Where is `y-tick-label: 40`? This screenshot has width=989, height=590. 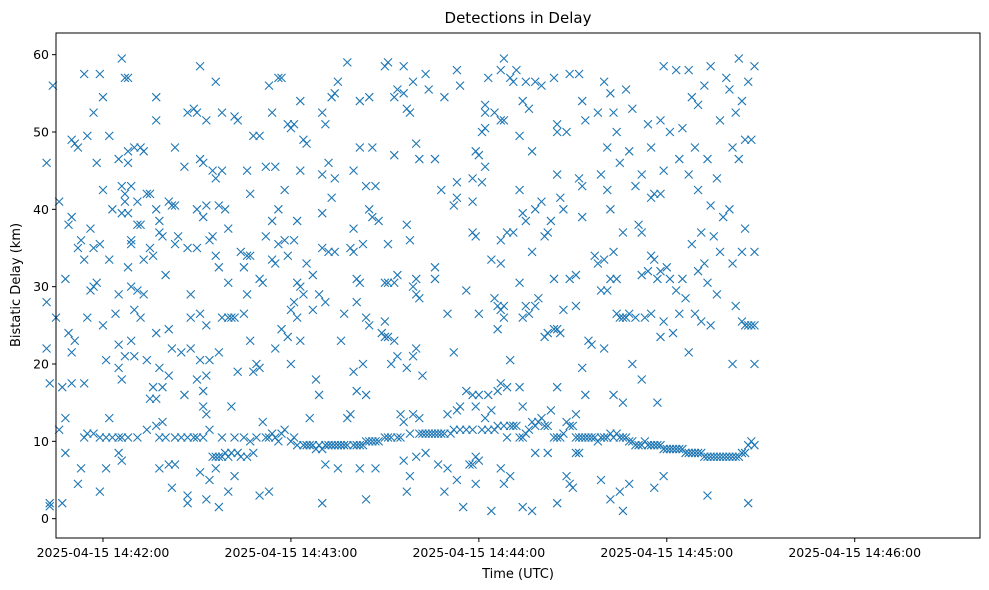
y-tick-label: 40 is located at coordinates (41, 209).